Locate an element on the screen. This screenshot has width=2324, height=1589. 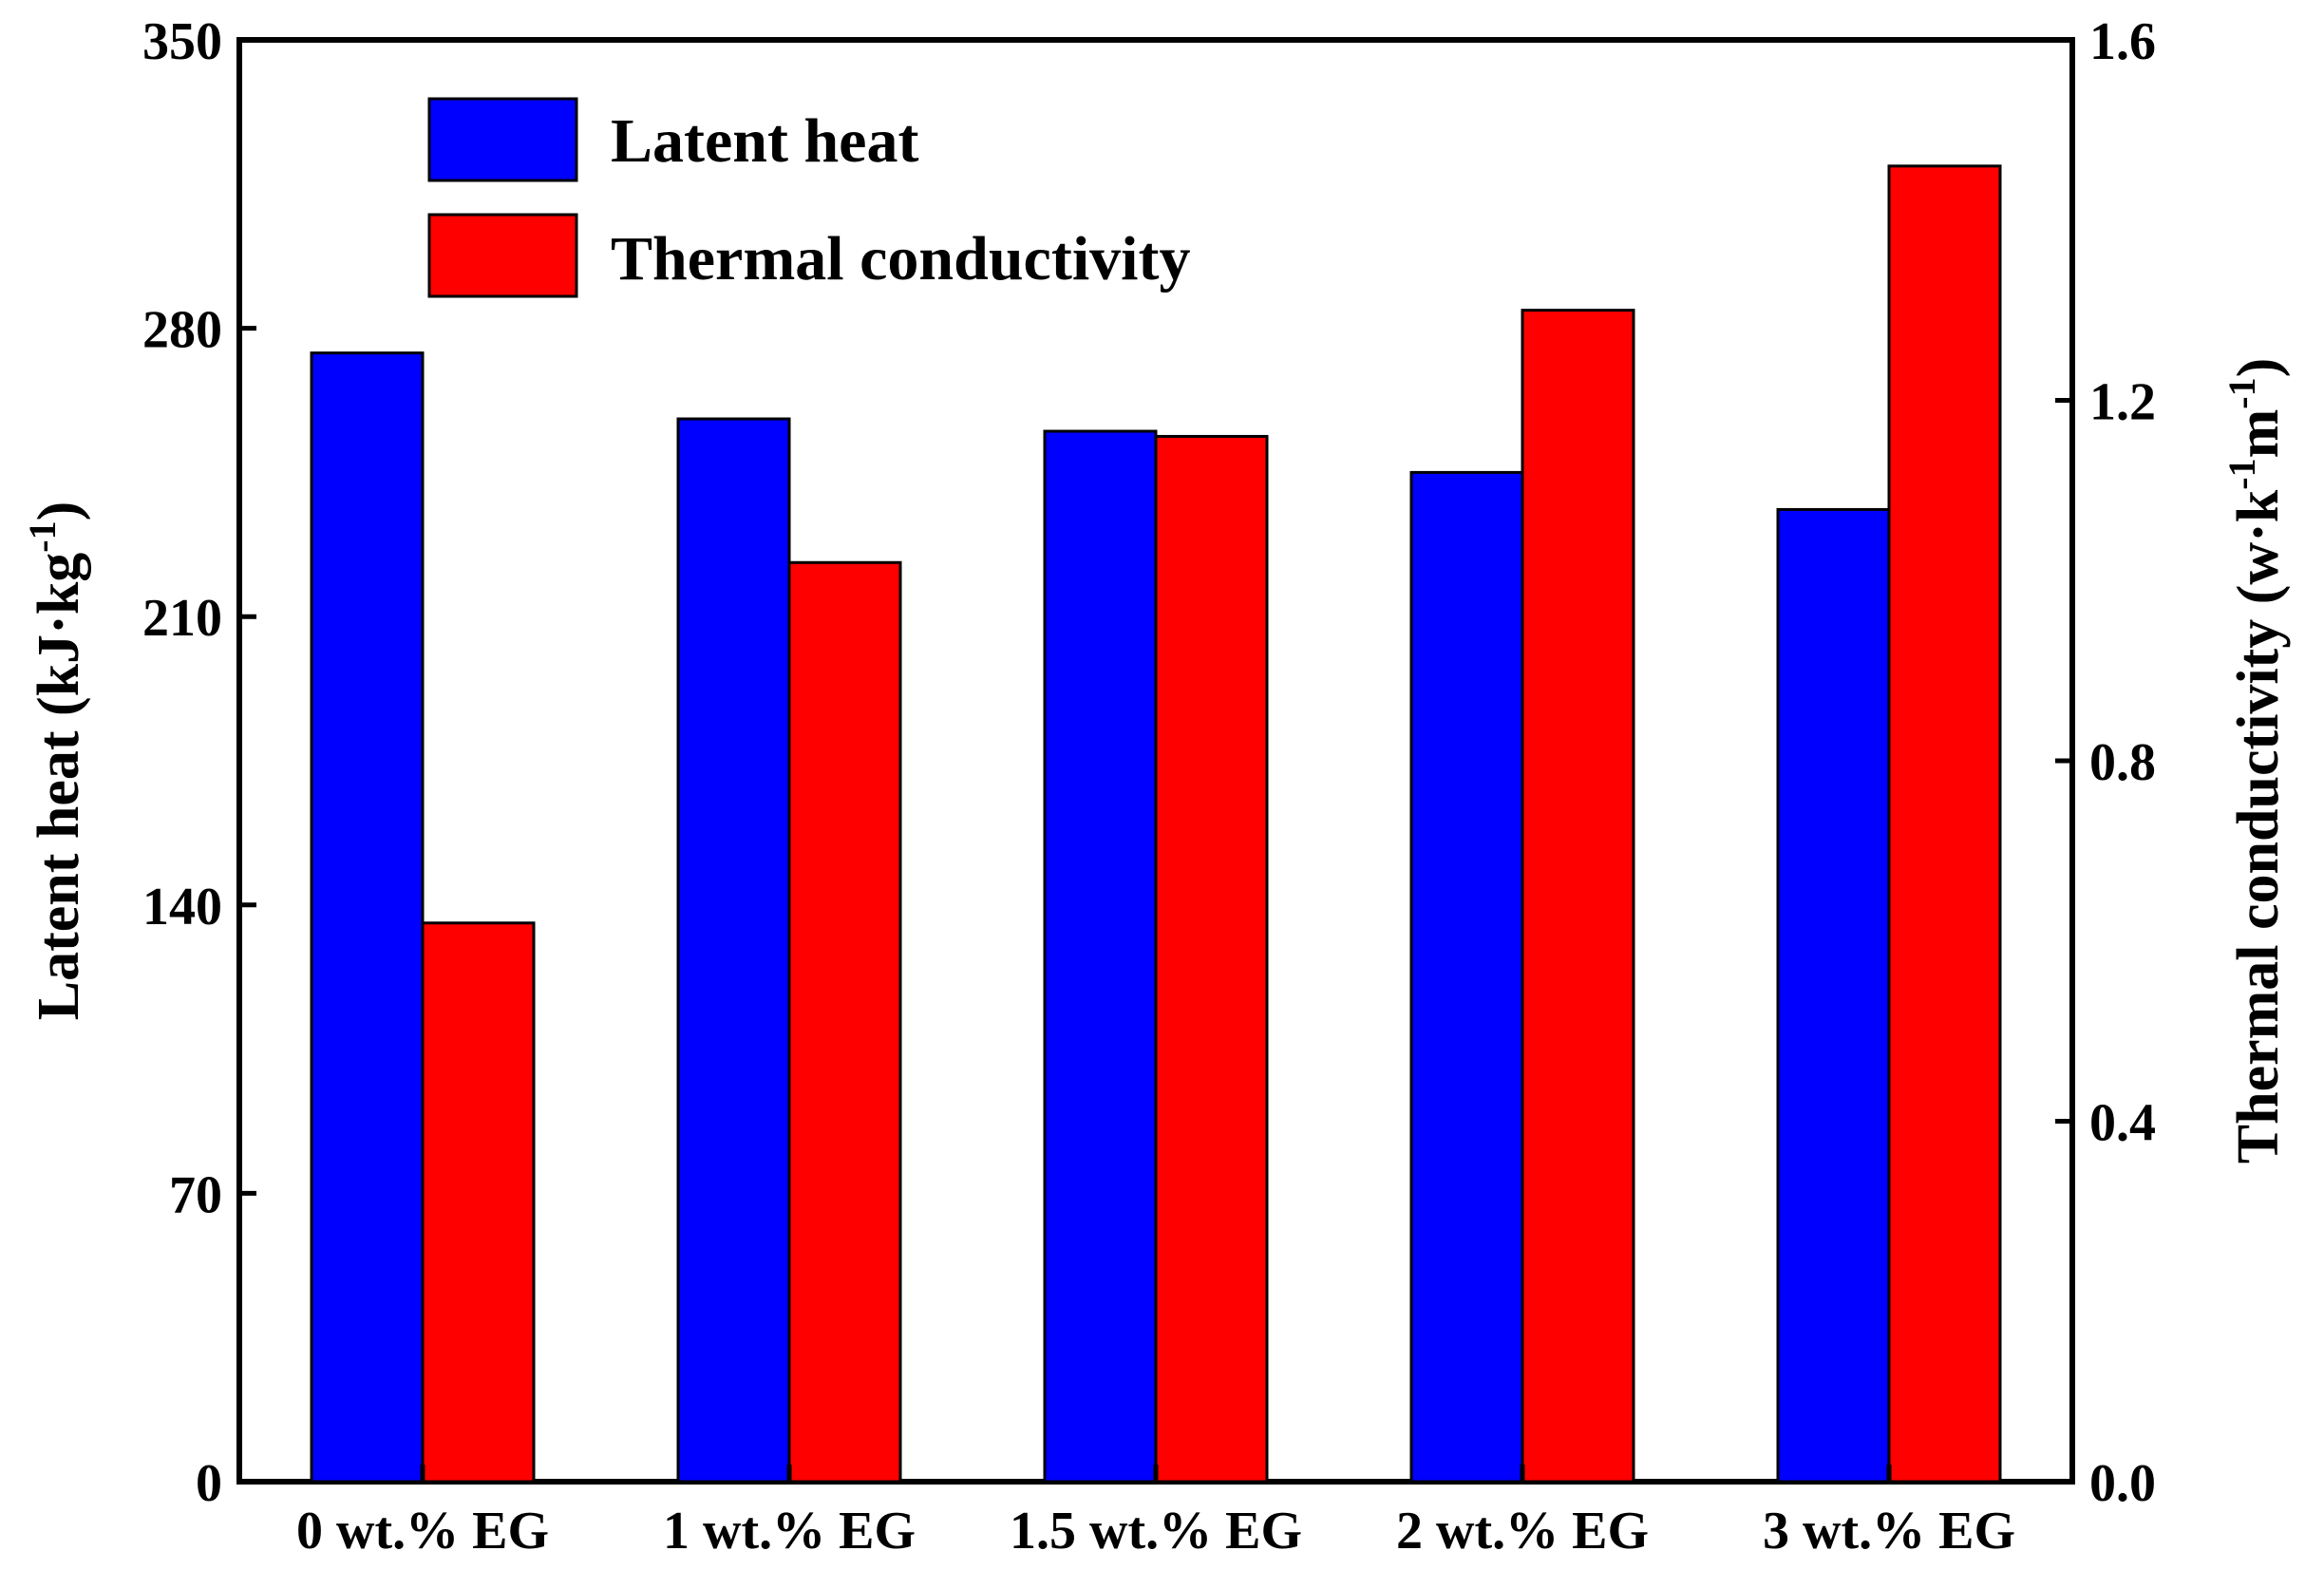
y-left-title-end: ) is located at coordinates (59, 511).